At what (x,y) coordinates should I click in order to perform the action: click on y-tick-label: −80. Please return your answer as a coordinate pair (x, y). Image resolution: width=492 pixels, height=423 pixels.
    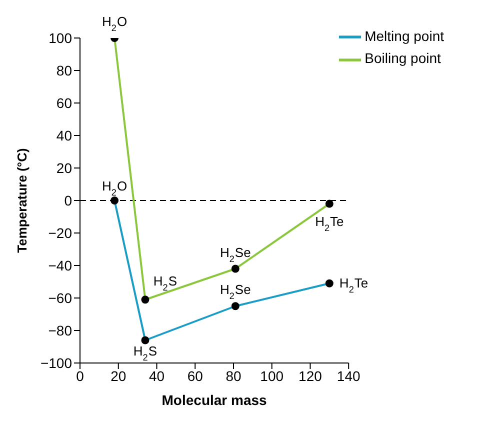
    Looking at the image, I should click on (60, 330).